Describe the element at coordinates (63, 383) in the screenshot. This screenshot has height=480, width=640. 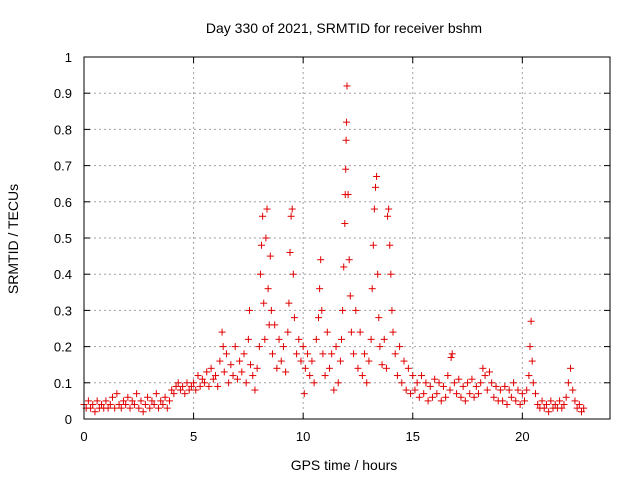
I see `y-tick-label: 0.1` at that location.